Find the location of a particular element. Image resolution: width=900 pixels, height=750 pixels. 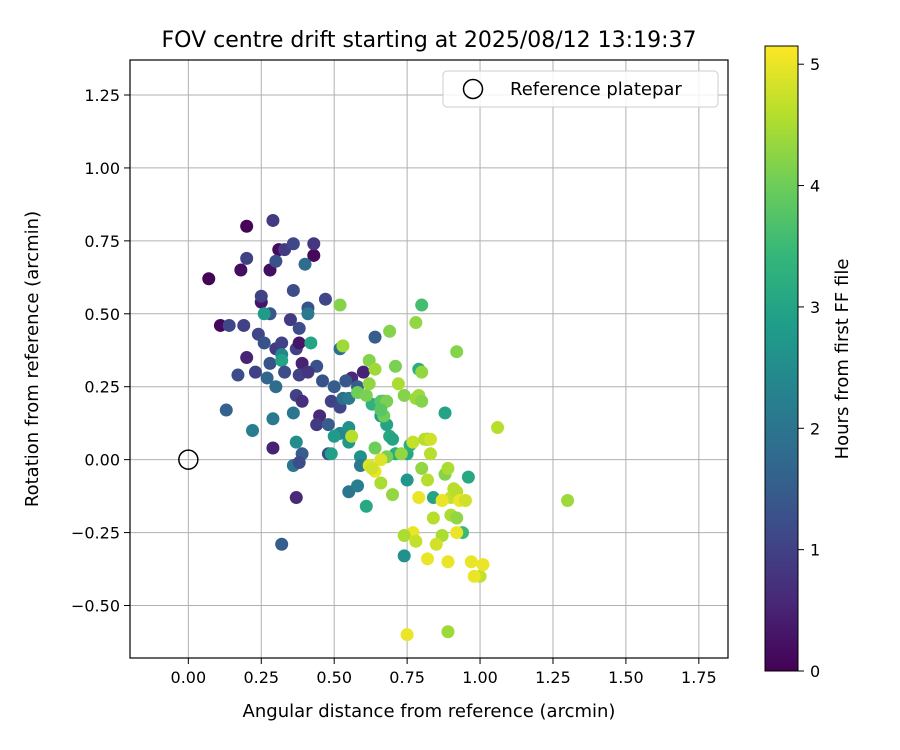

x-tick-label: 0.50 is located at coordinates (334, 677).